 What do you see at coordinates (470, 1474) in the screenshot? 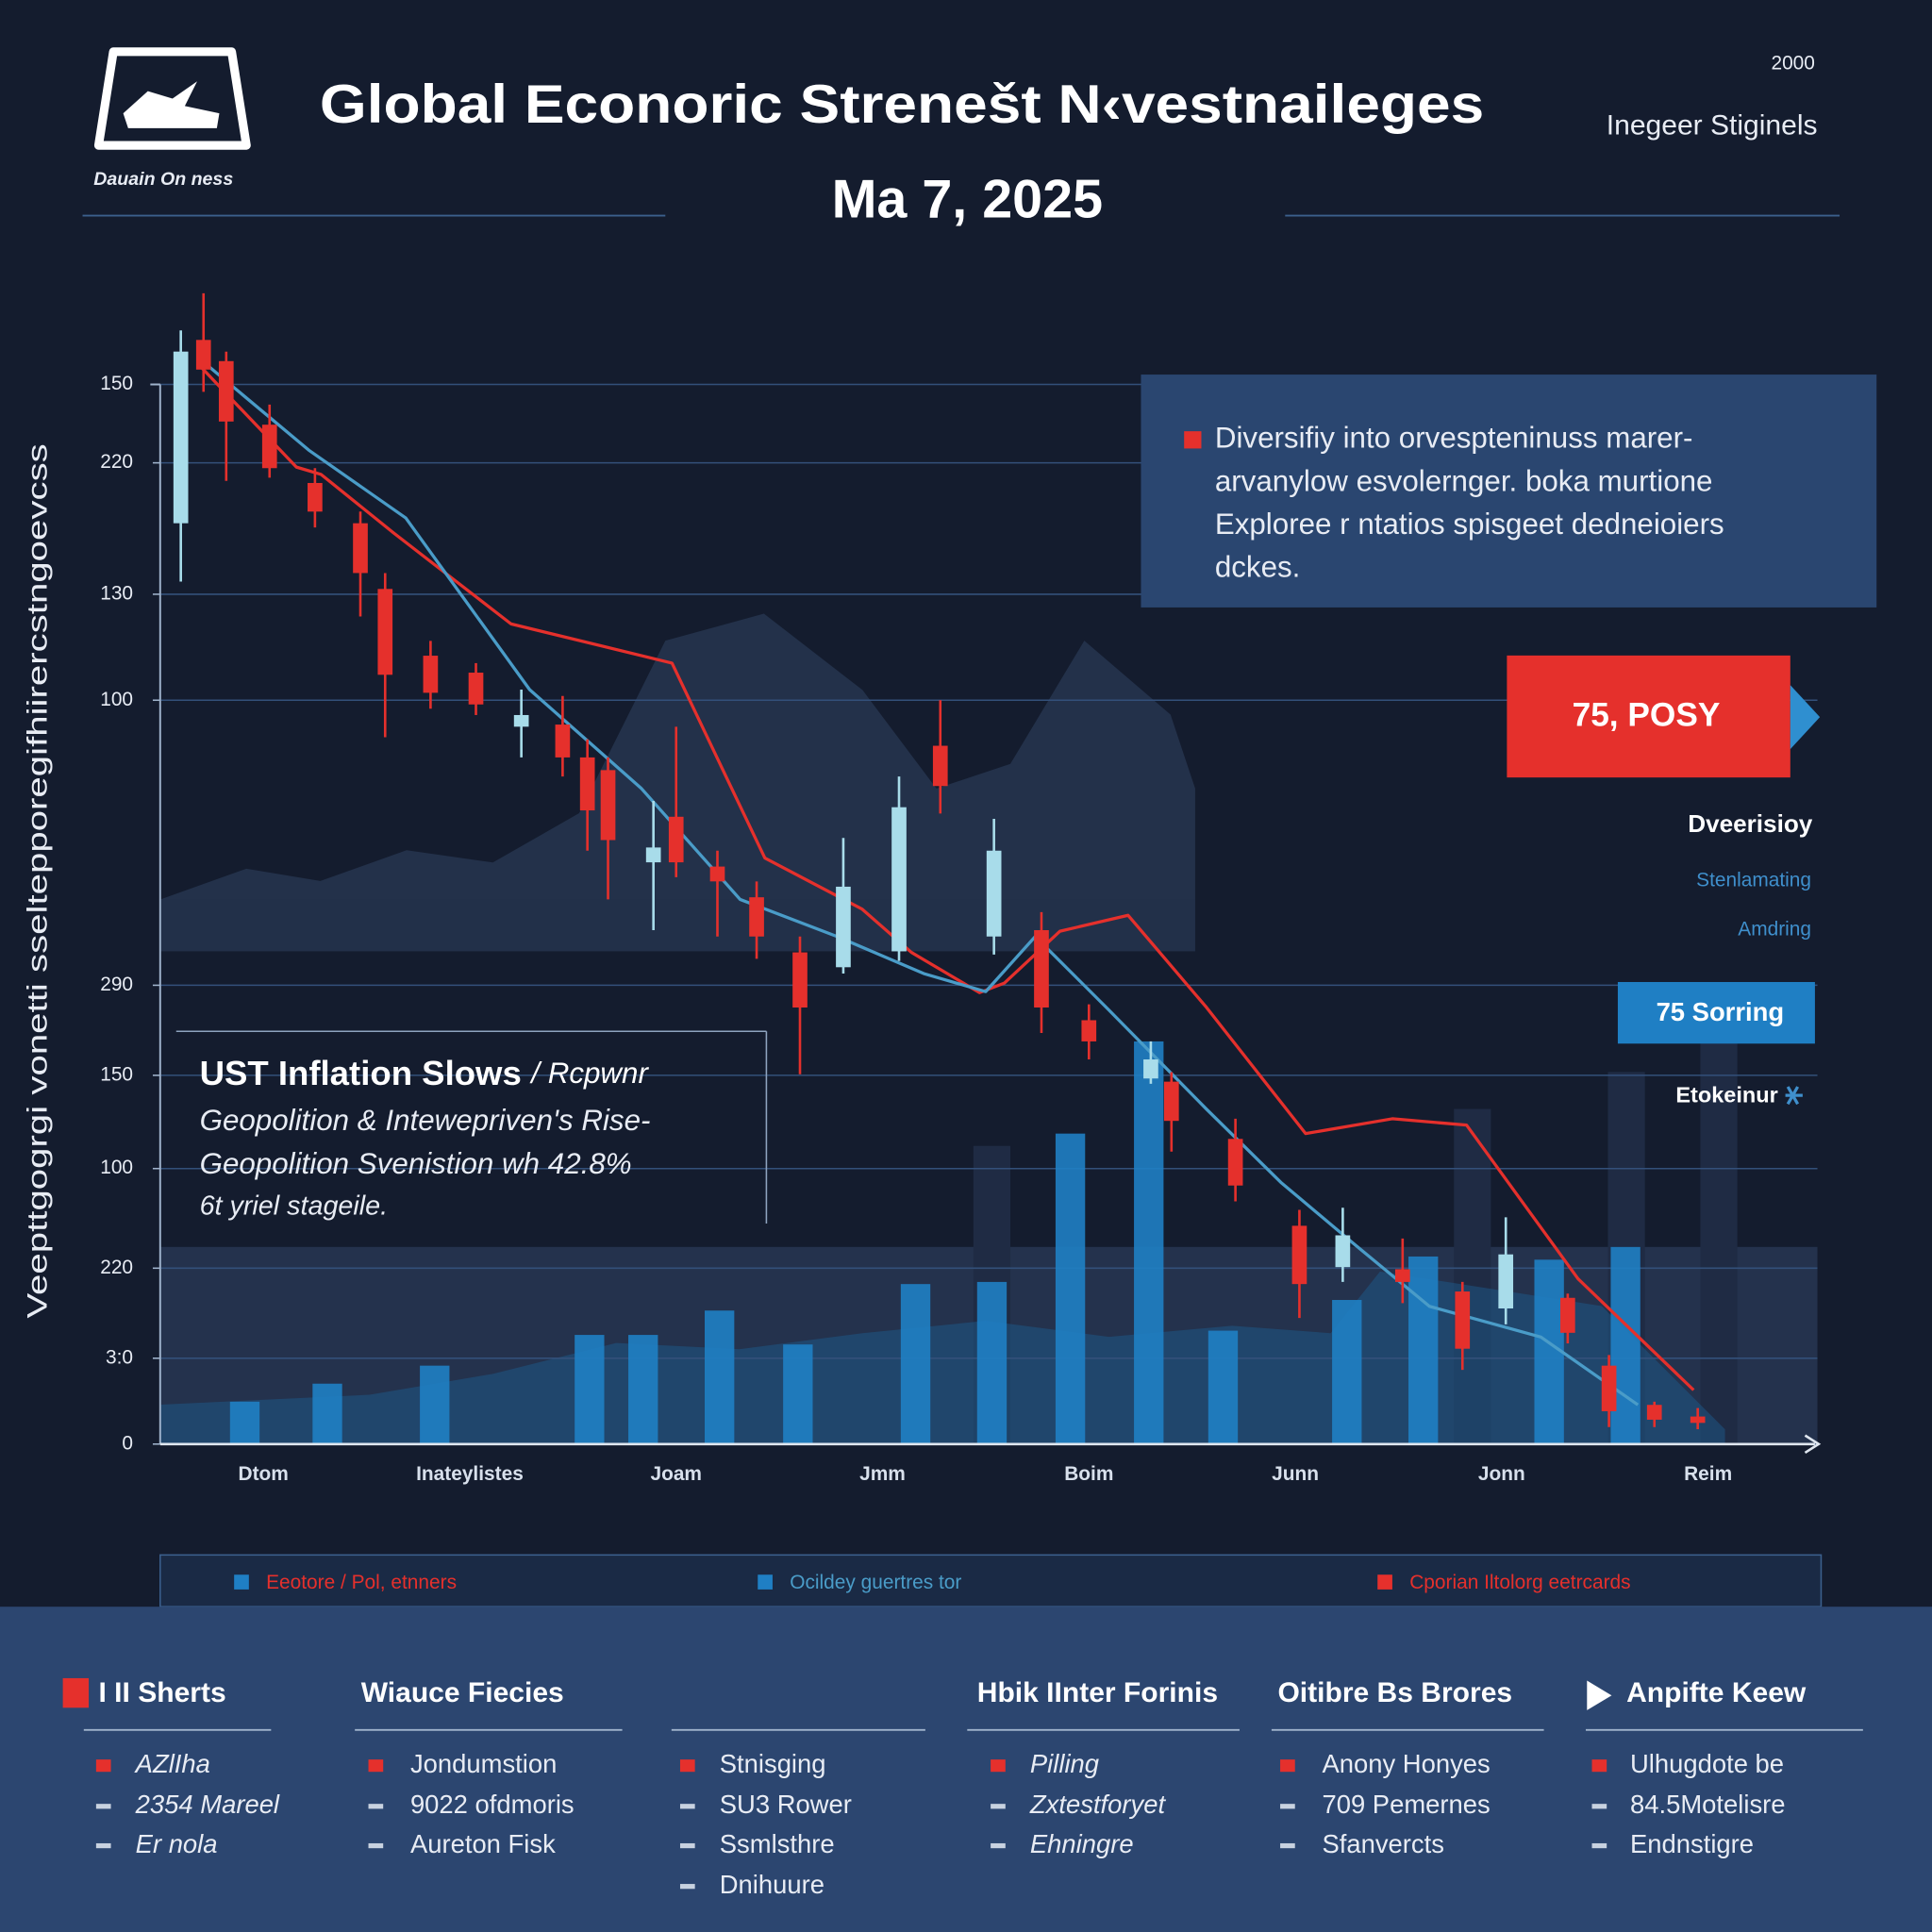
I see `x-tick-label: Inateylistes` at bounding box center [470, 1474].